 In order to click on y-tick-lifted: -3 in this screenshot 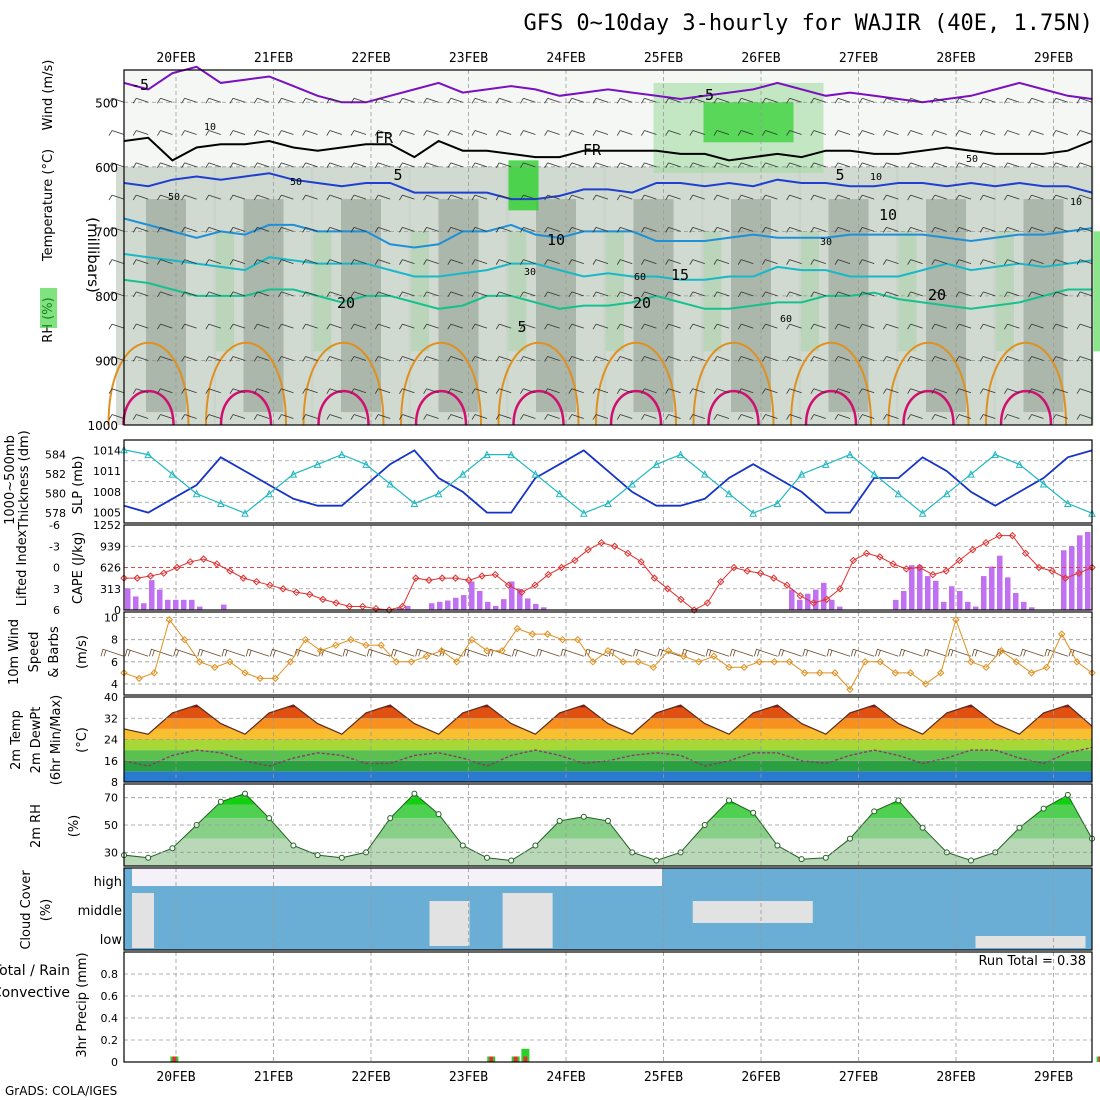, I will do `click(54, 546)`.